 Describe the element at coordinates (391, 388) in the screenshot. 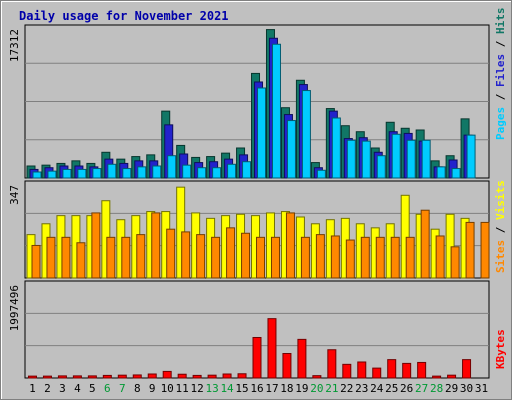

I see `x-tick-day-25: 25` at that location.